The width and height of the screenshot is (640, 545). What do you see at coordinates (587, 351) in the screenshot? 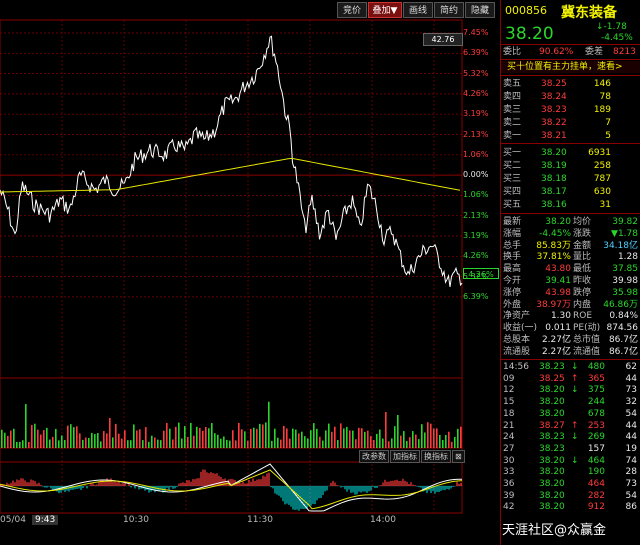
I see `stat-label: 流通值` at bounding box center [587, 351].